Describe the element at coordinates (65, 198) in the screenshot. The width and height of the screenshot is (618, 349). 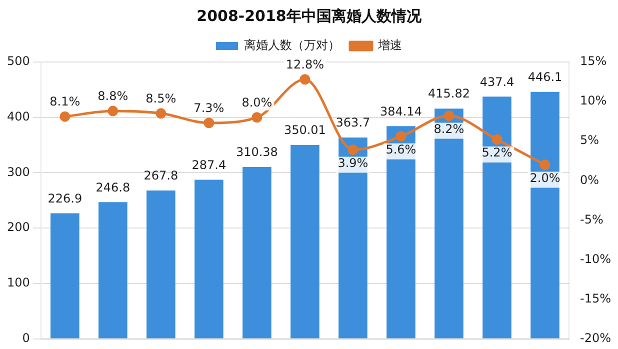
I see `data-label: 226.9` at that location.